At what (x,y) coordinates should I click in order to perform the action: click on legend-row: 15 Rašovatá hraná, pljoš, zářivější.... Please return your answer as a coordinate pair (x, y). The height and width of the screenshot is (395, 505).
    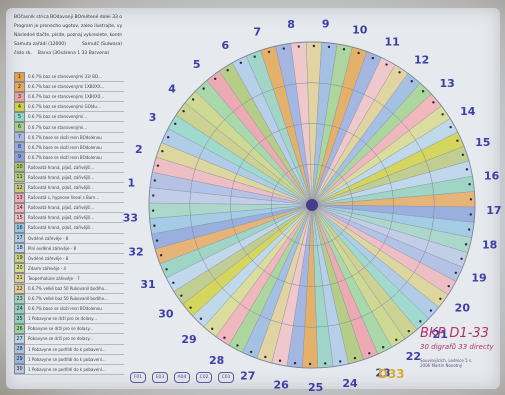
    Looking at the image, I should click on (69, 218).